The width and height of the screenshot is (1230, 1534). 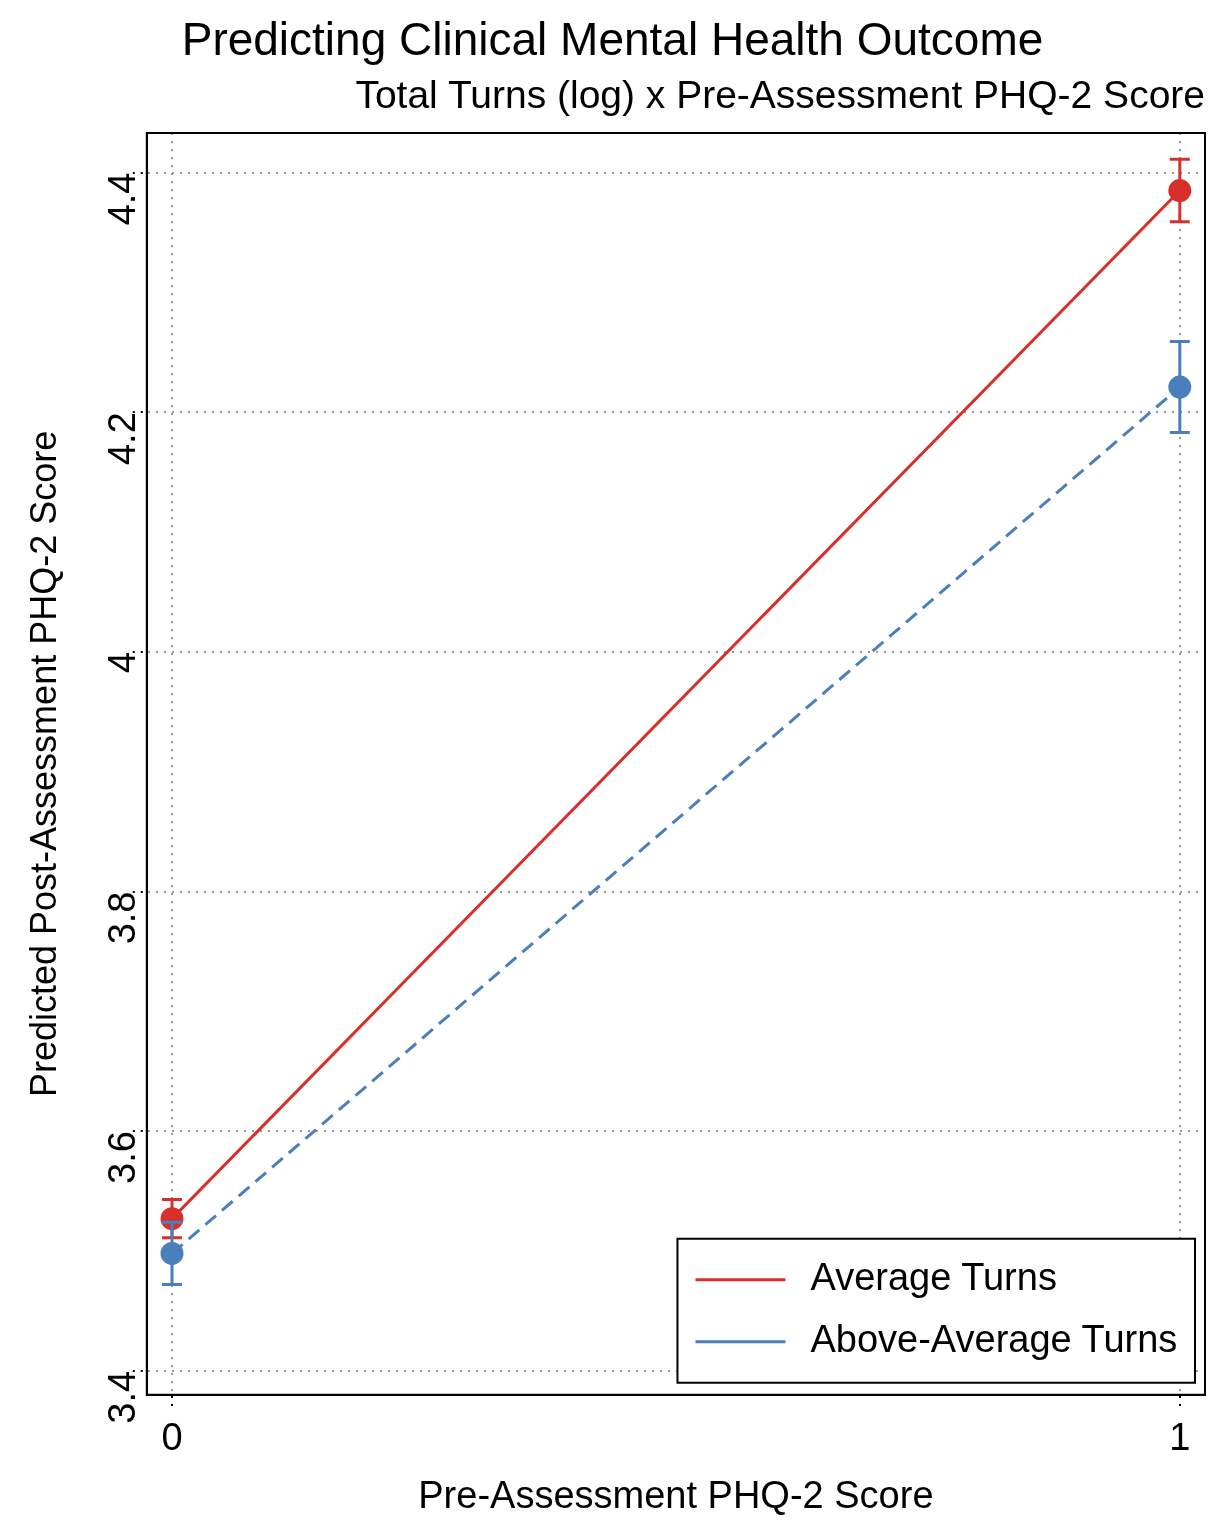 I want to click on x-tick-label: 1, so click(x=1180, y=1437).